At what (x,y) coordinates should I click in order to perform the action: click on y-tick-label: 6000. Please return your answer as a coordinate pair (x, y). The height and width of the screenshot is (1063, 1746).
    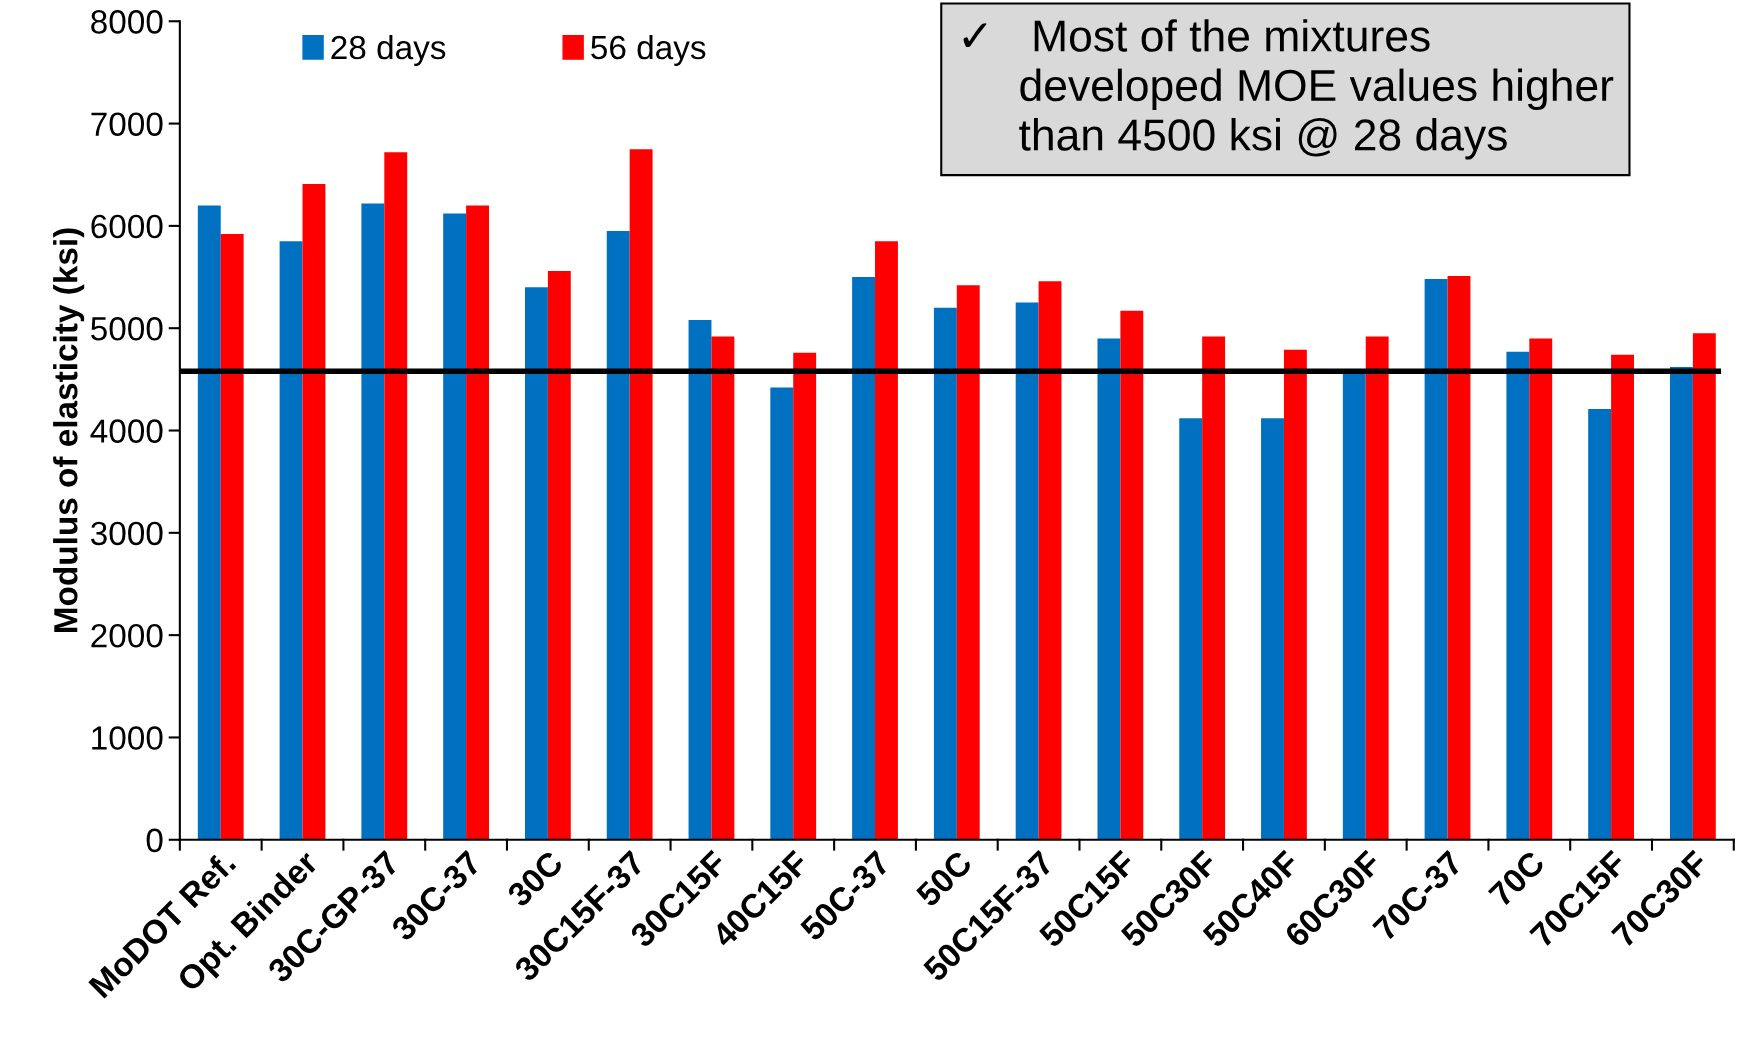
    Looking at the image, I should click on (127, 226).